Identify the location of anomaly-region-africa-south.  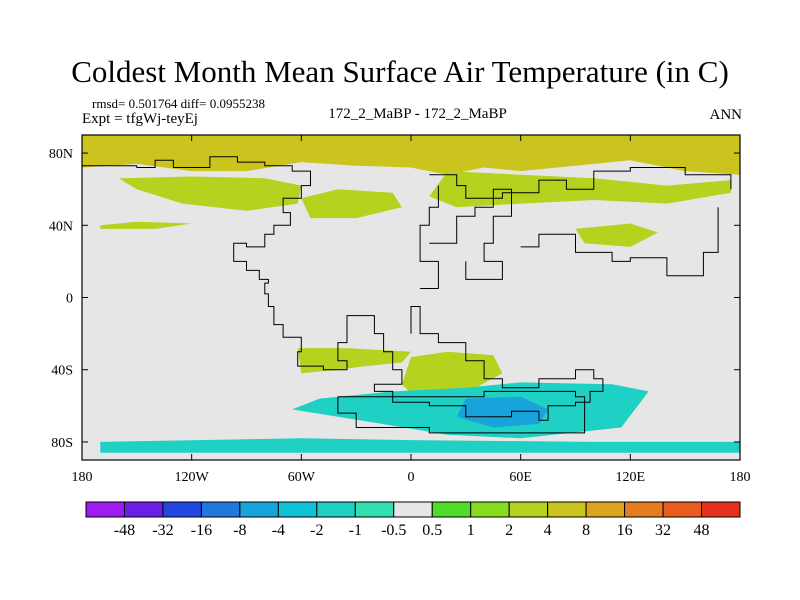
(452, 377).